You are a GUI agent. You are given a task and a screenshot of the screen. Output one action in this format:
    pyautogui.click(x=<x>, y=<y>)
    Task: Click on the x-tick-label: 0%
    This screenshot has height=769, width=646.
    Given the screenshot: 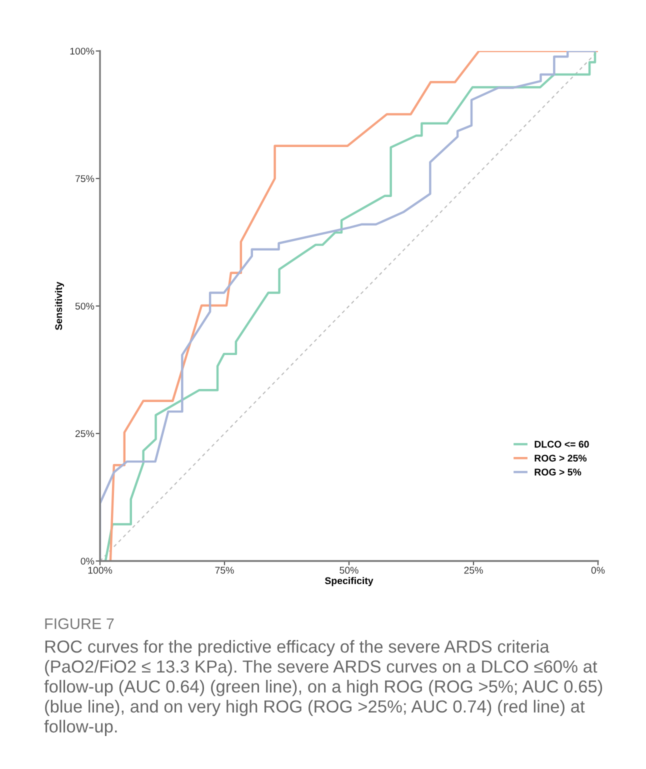 What is the action you would take?
    pyautogui.click(x=598, y=570)
    